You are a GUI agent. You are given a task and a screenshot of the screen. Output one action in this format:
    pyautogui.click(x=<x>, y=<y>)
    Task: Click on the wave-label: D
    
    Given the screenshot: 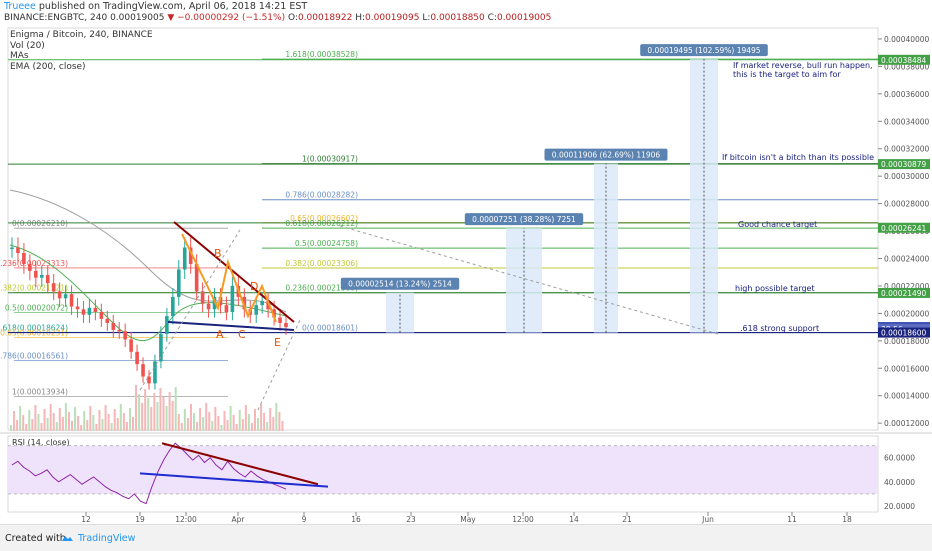 What is the action you would take?
    pyautogui.click(x=254, y=286)
    